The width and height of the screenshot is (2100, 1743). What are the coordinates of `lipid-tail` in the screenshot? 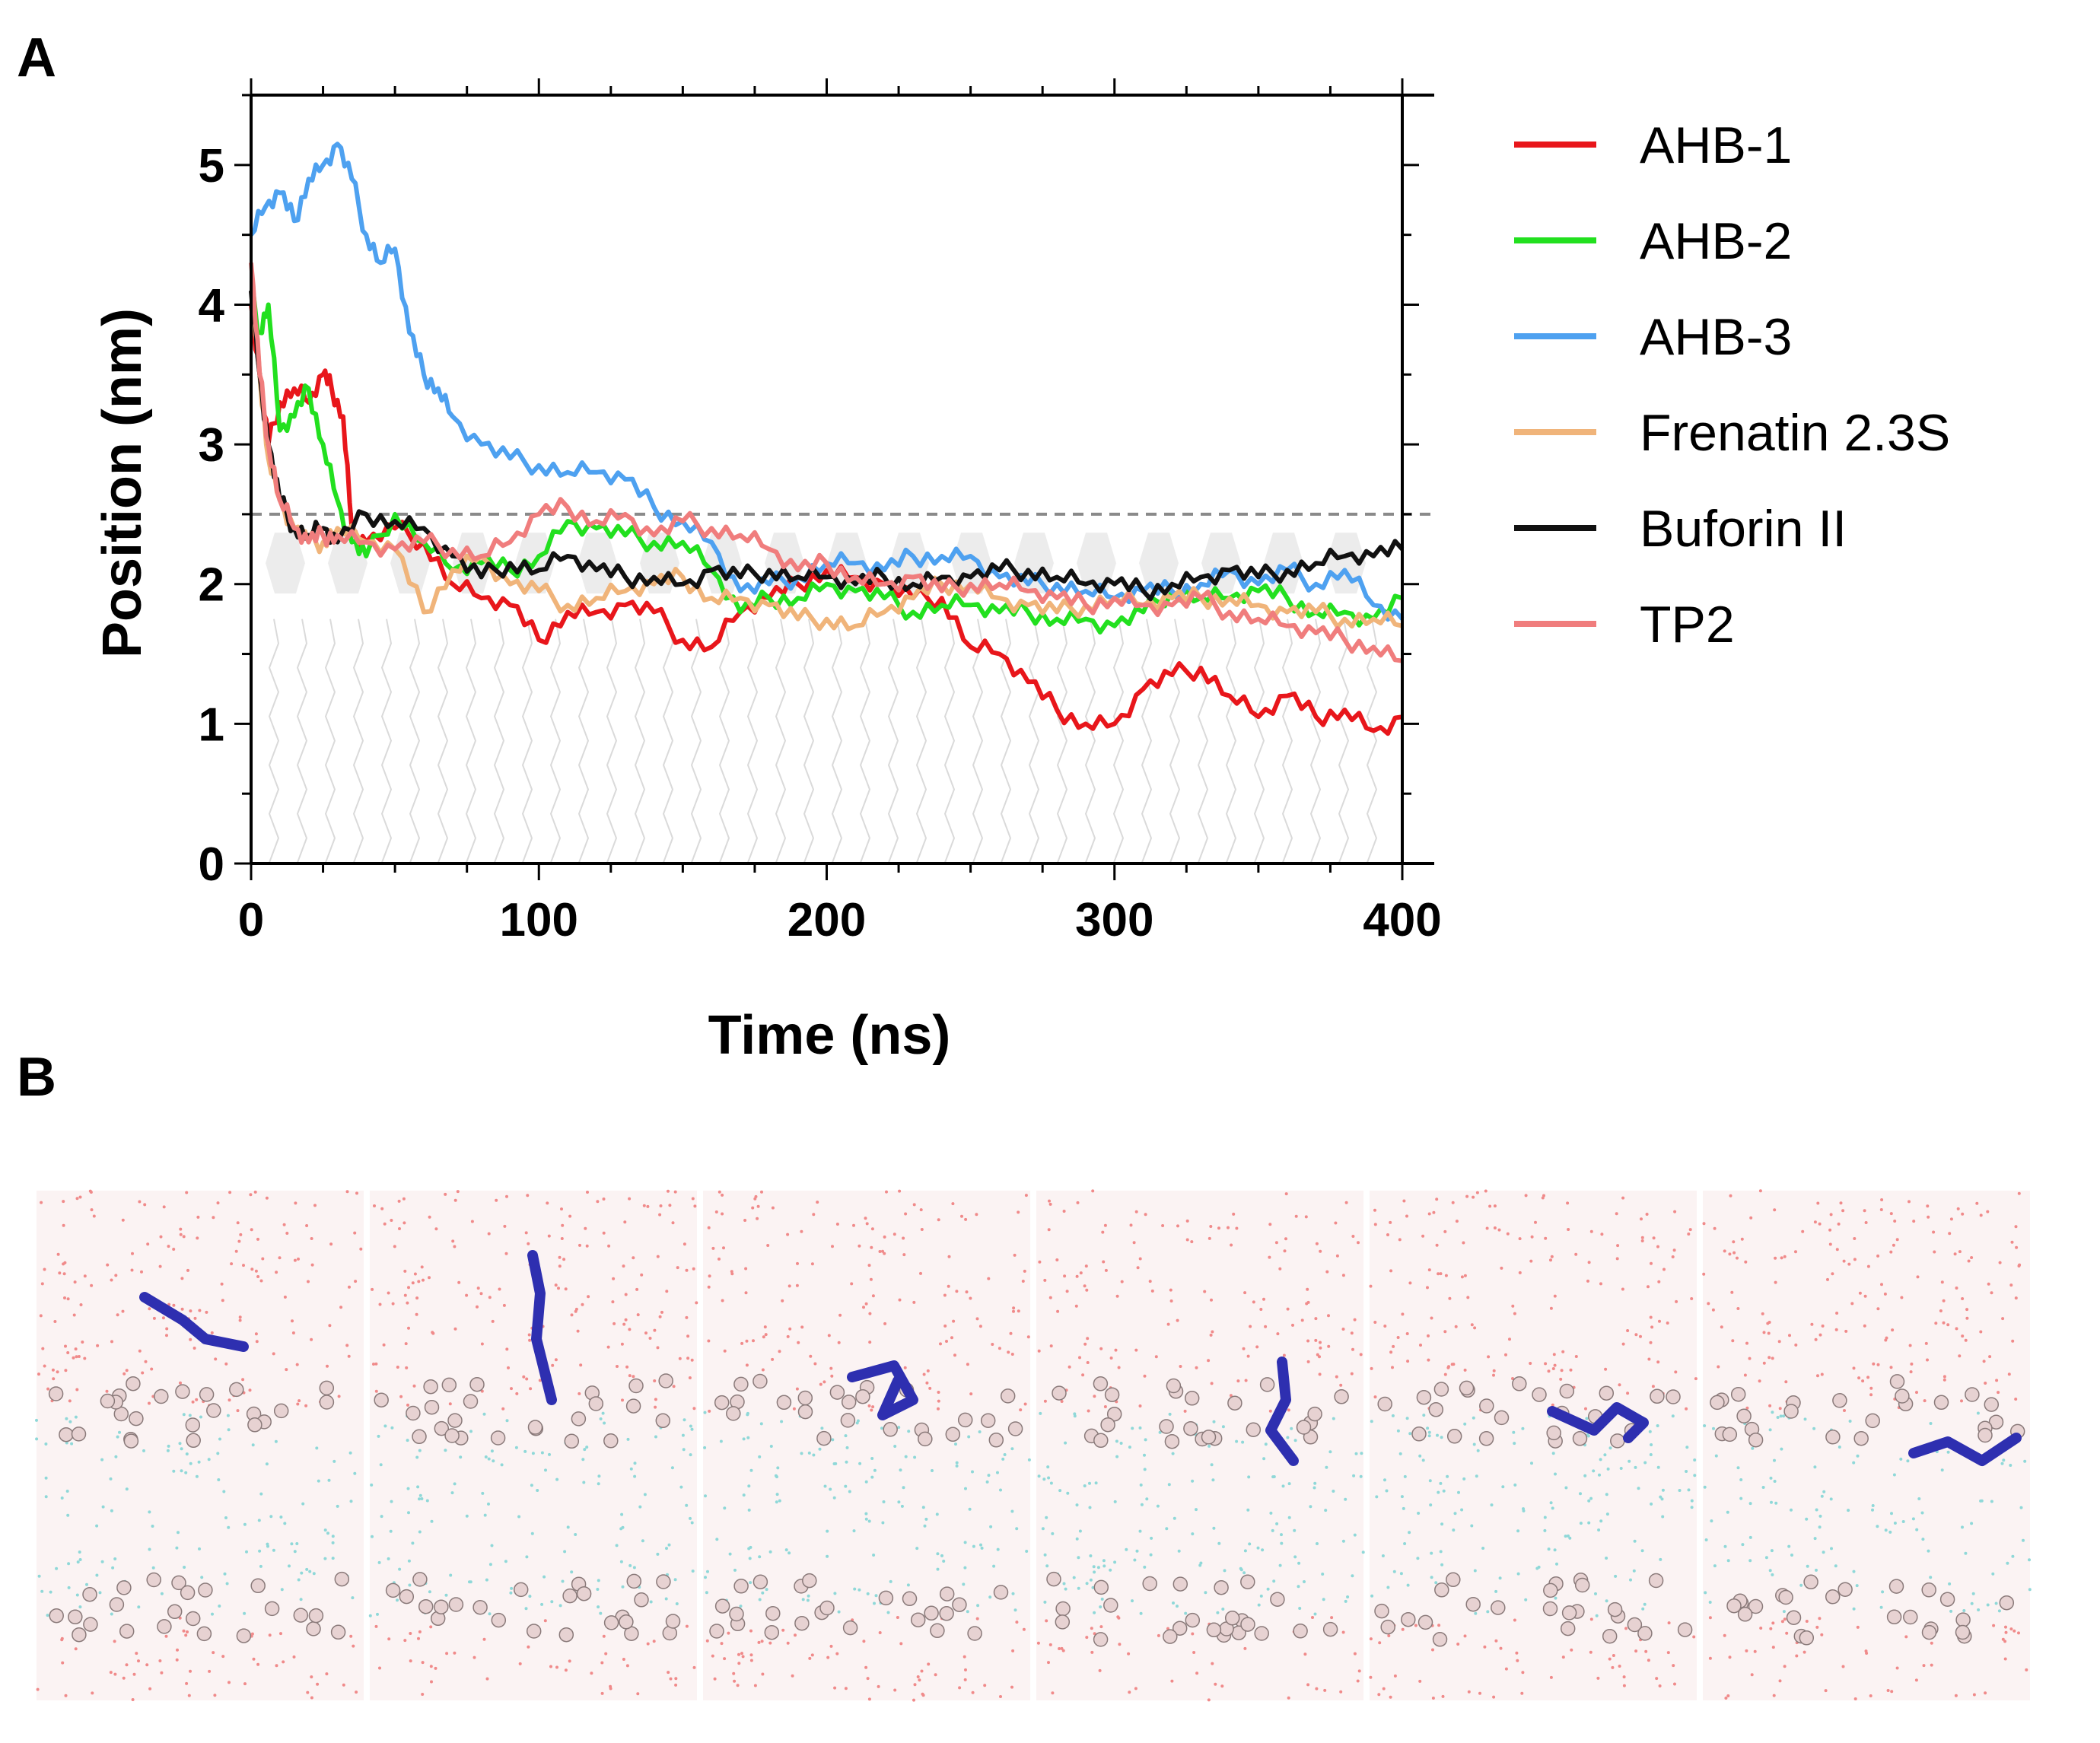 It's located at (302, 741).